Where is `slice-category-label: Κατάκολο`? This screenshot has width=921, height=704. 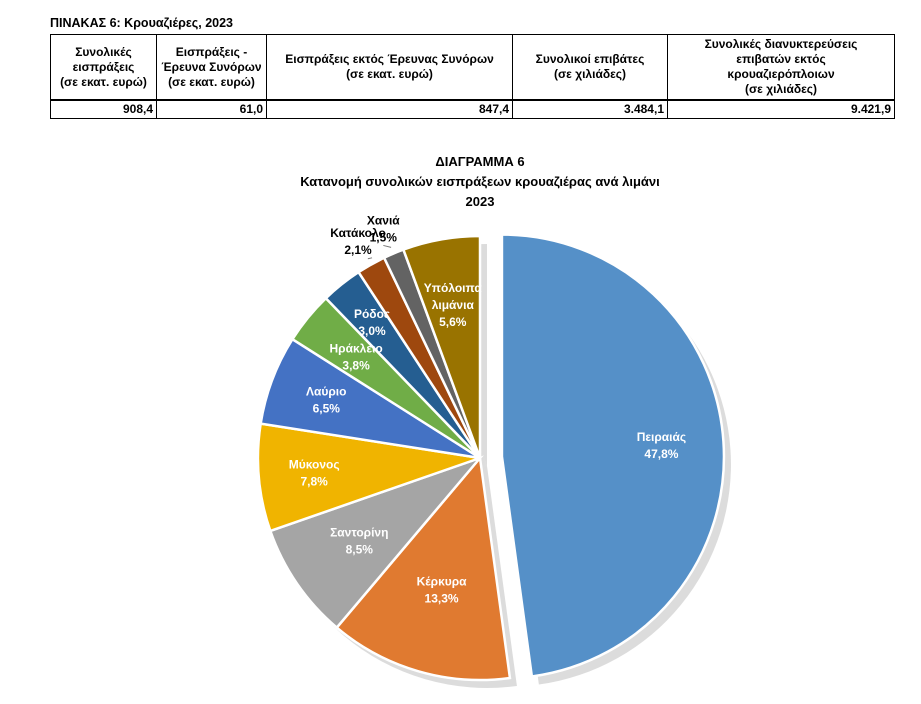
slice-category-label: Κατάκολο is located at coordinates (358, 233).